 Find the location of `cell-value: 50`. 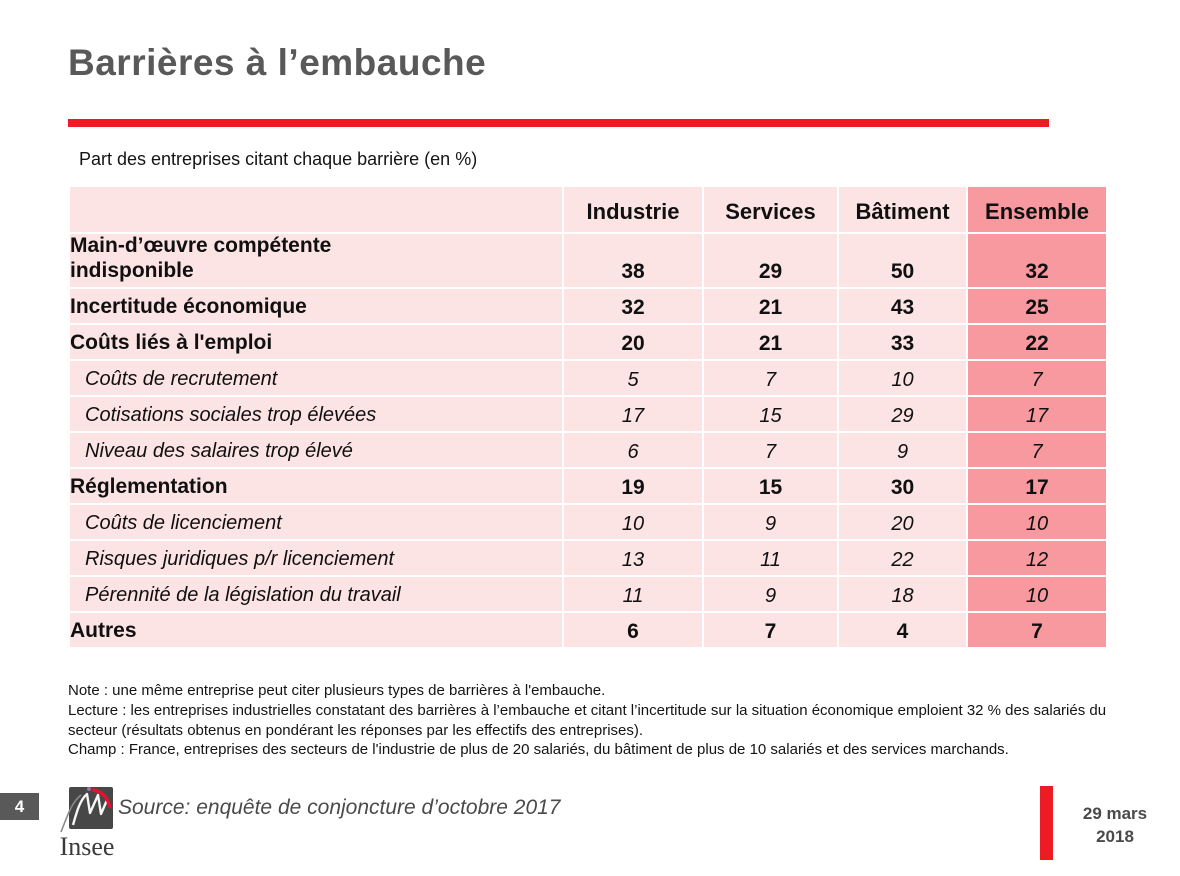

cell-value: 50 is located at coordinates (902, 260).